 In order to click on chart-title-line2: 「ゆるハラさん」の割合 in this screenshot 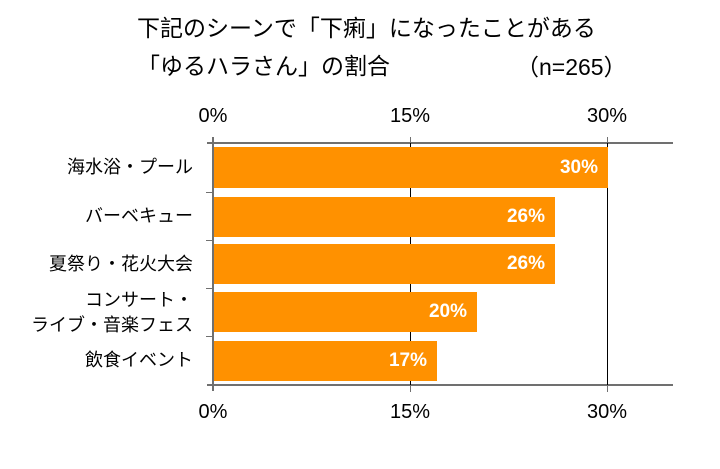, I will do `click(263, 67)`.